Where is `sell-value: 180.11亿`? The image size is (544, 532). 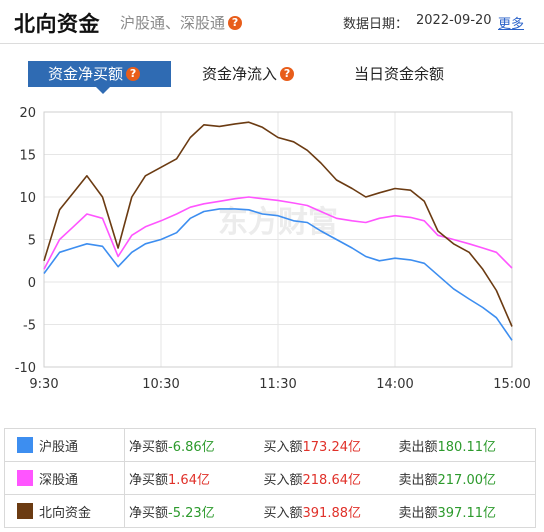
sell-value: 180.11亿 is located at coordinates (467, 447).